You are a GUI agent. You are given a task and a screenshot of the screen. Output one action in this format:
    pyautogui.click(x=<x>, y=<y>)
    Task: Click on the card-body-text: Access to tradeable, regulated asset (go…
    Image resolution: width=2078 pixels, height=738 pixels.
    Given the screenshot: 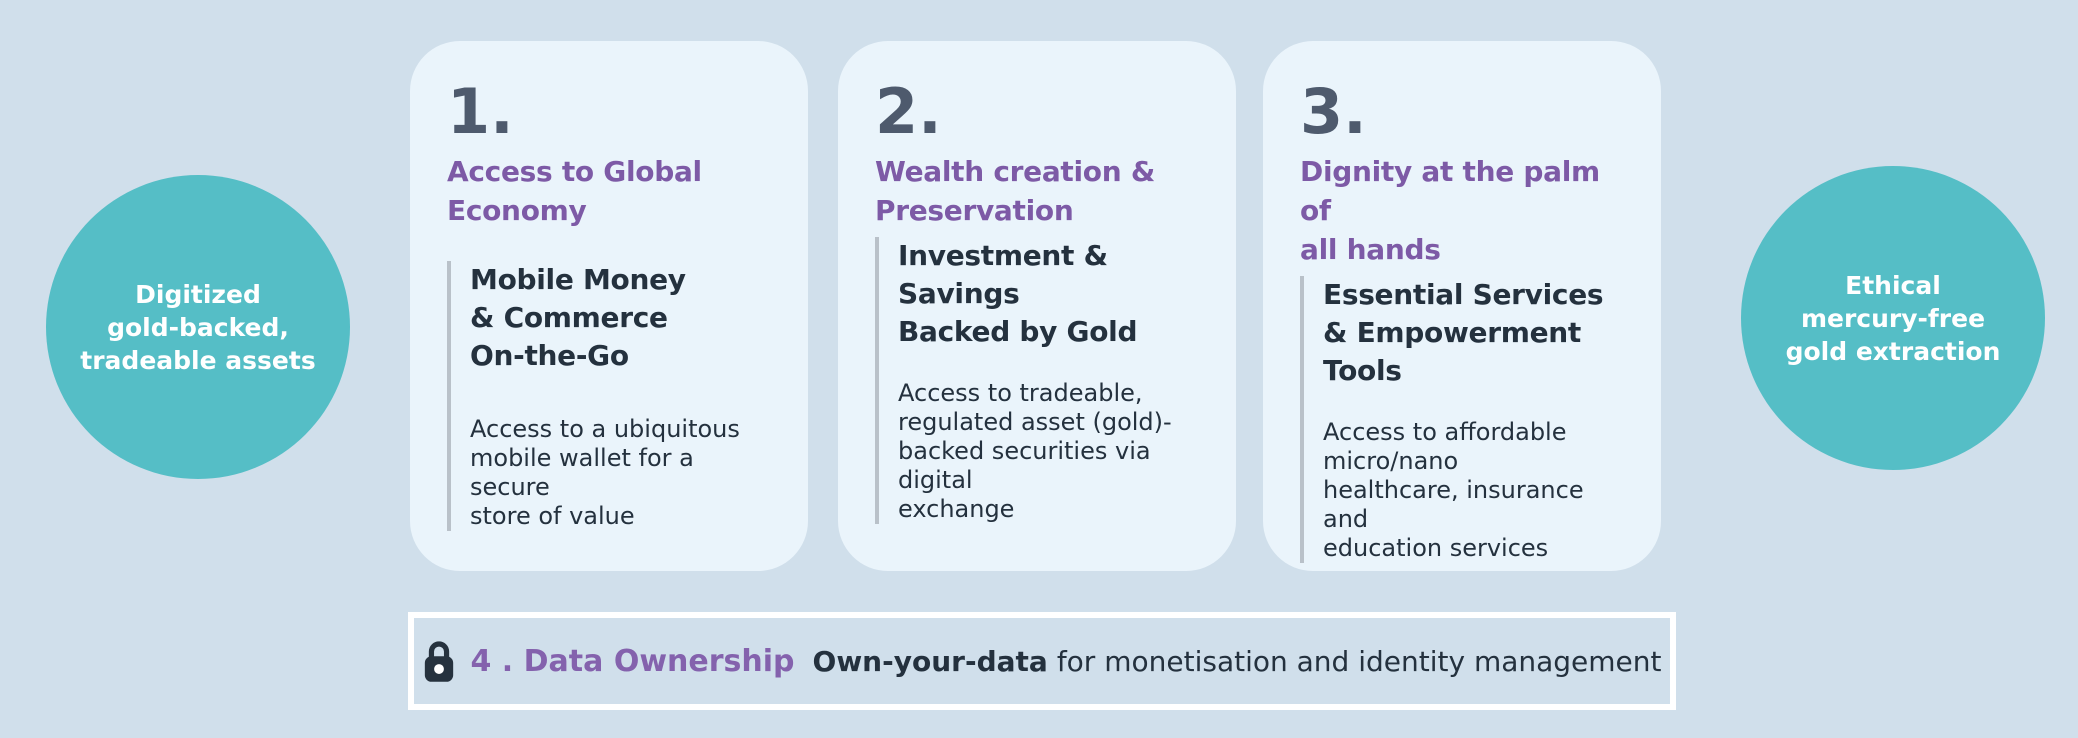 What is the action you would take?
    pyautogui.click(x=1035, y=451)
    